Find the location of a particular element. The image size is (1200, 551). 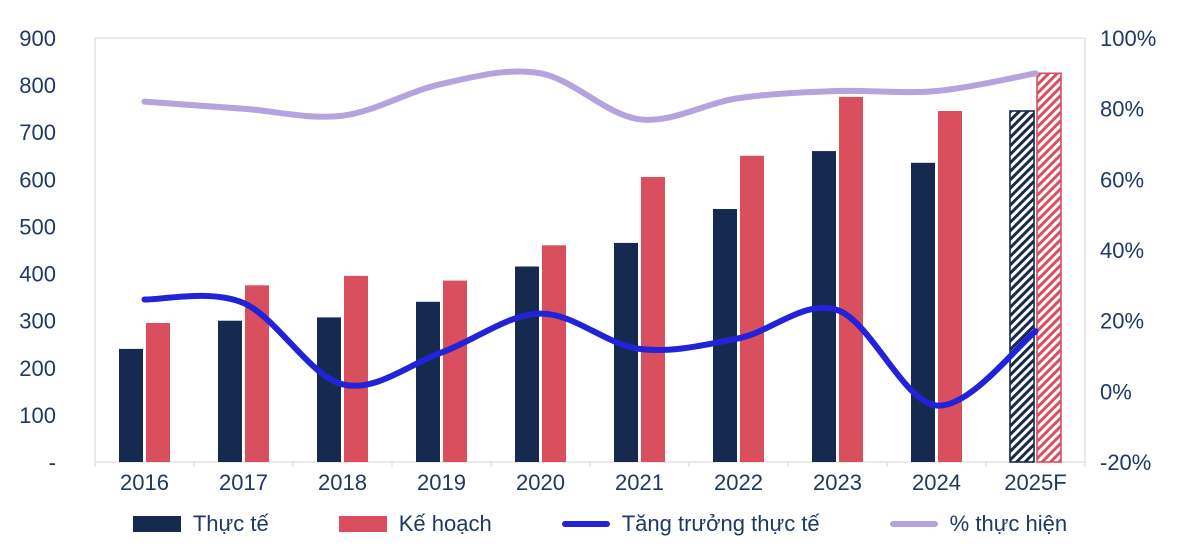

y-right-label: 100% is located at coordinates (1128, 38).